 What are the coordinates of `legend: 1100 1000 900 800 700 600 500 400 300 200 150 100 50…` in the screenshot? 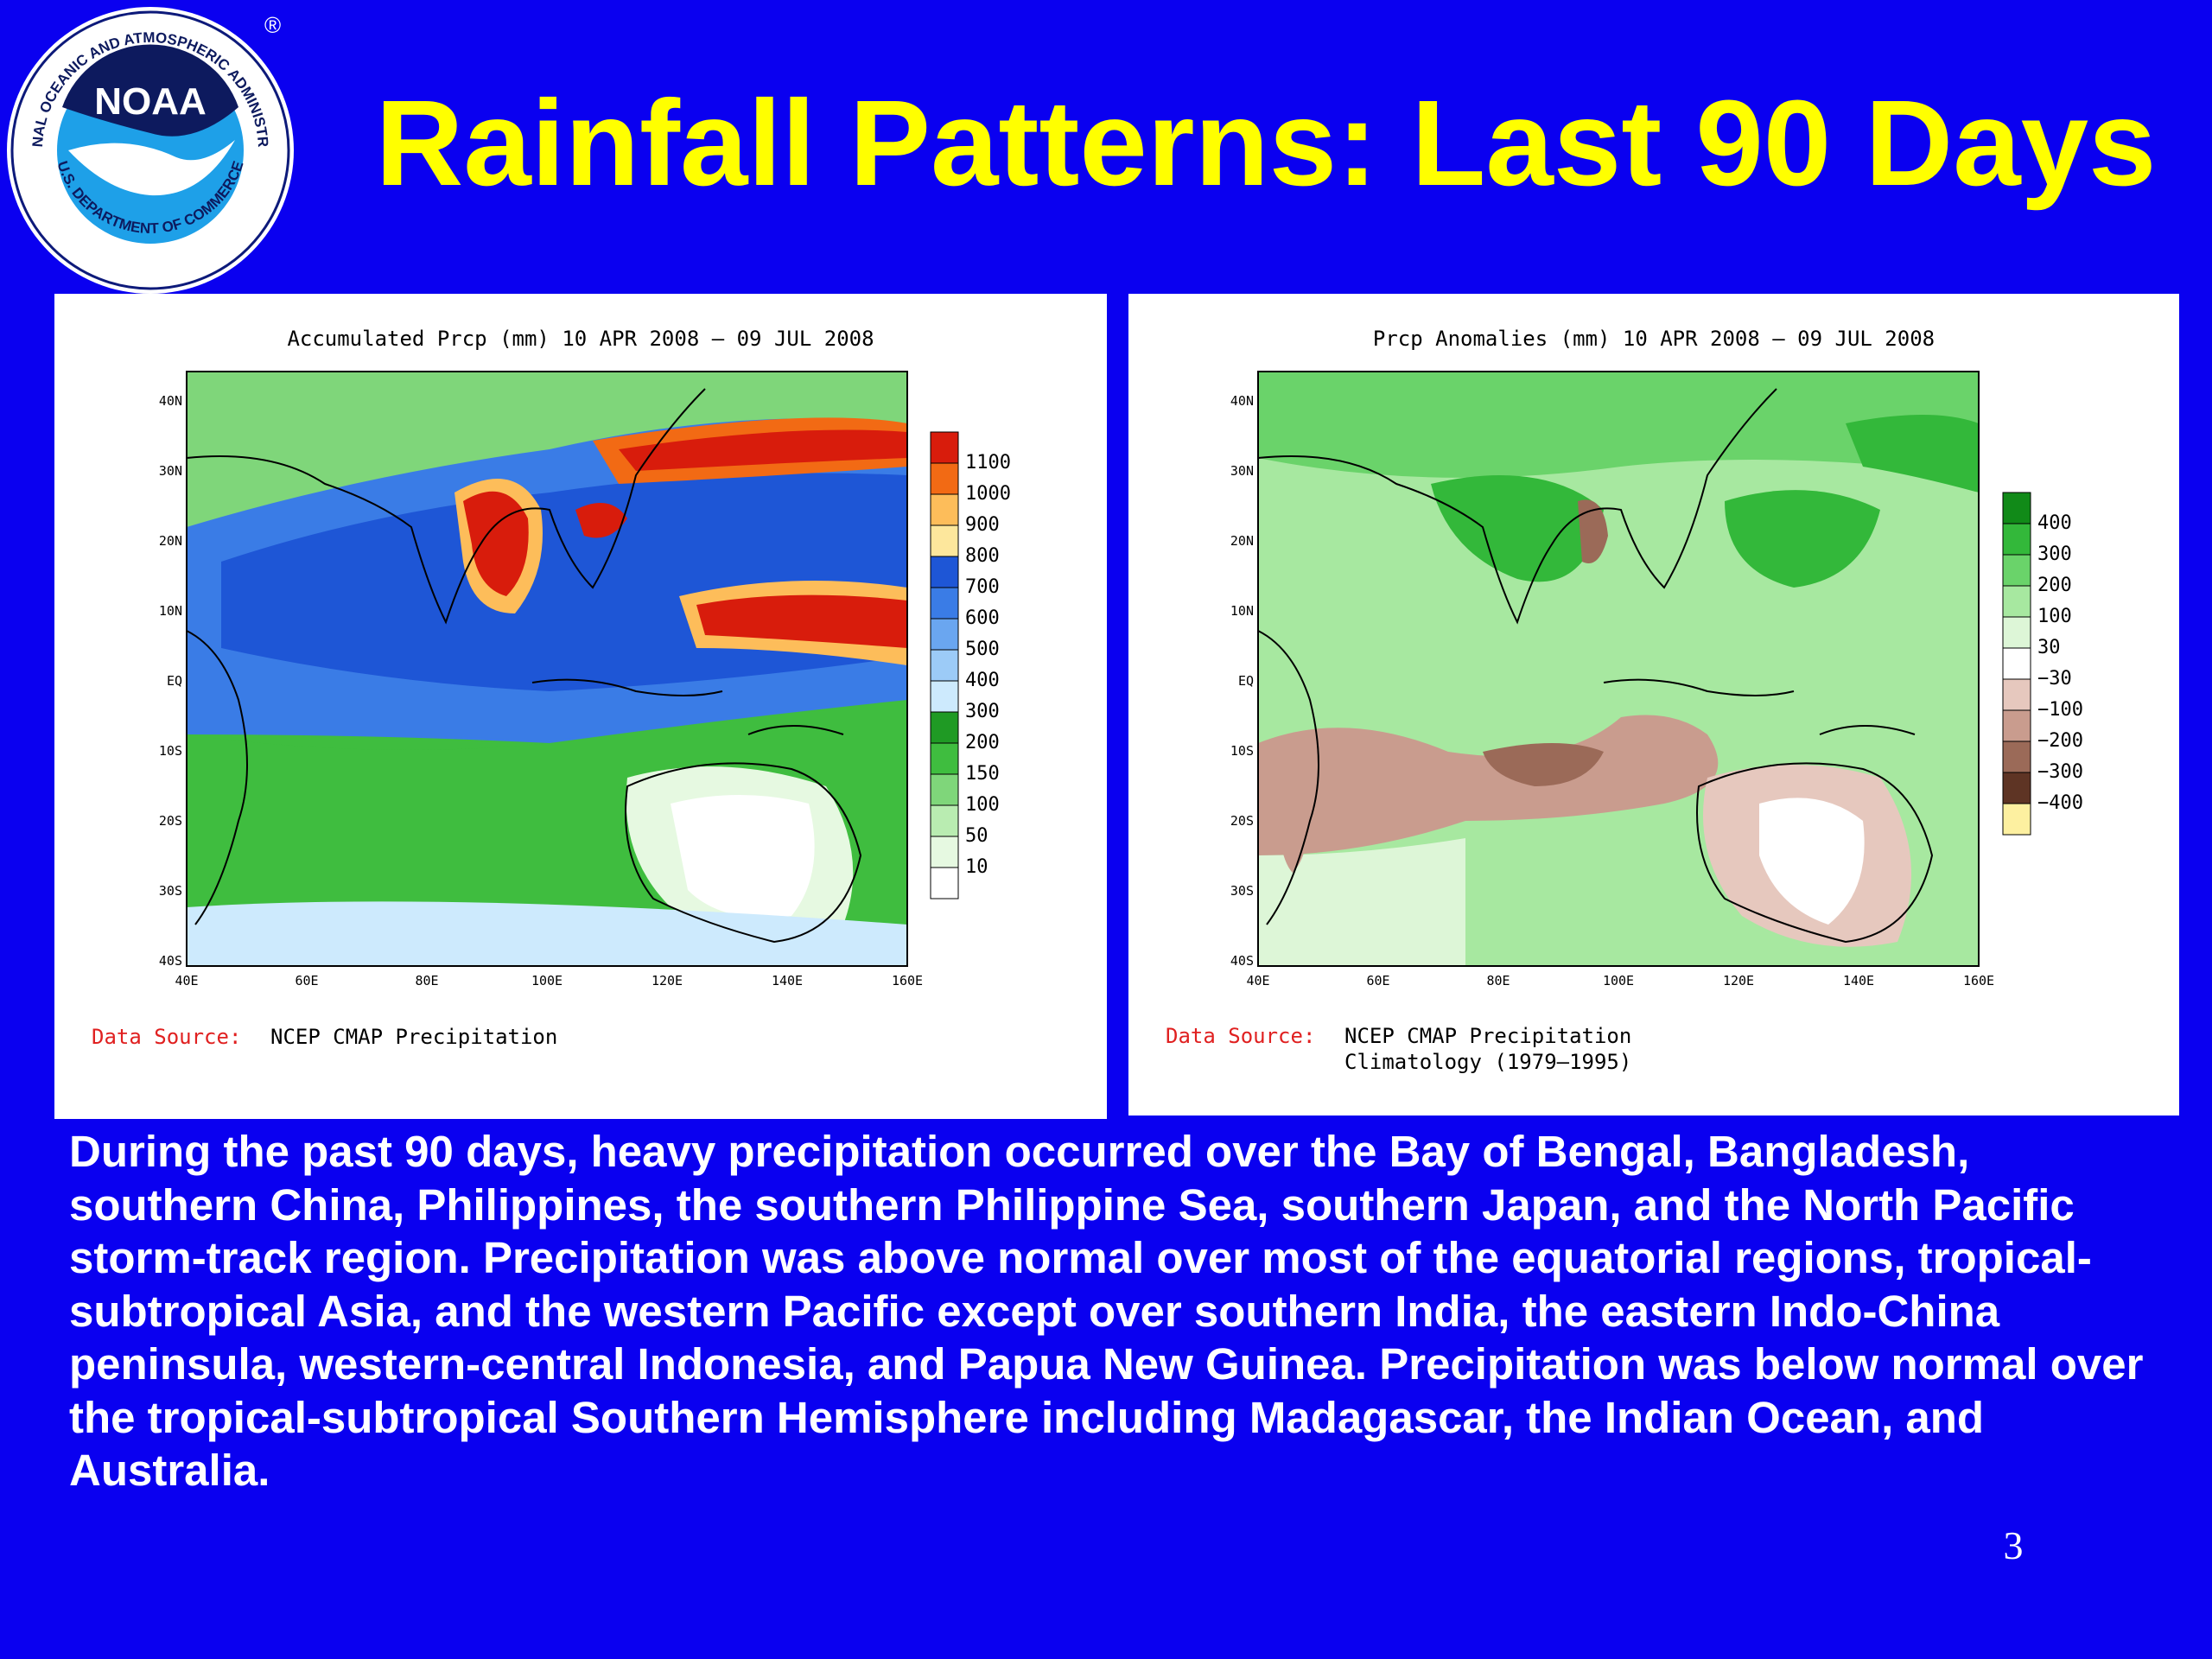 It's located at (970, 665).